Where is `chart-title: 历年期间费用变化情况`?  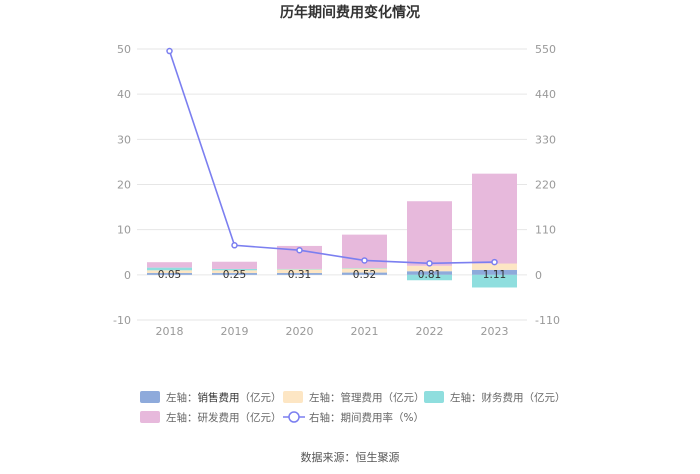
chart-title: 历年期间费用变化情况 is located at coordinates (350, 12).